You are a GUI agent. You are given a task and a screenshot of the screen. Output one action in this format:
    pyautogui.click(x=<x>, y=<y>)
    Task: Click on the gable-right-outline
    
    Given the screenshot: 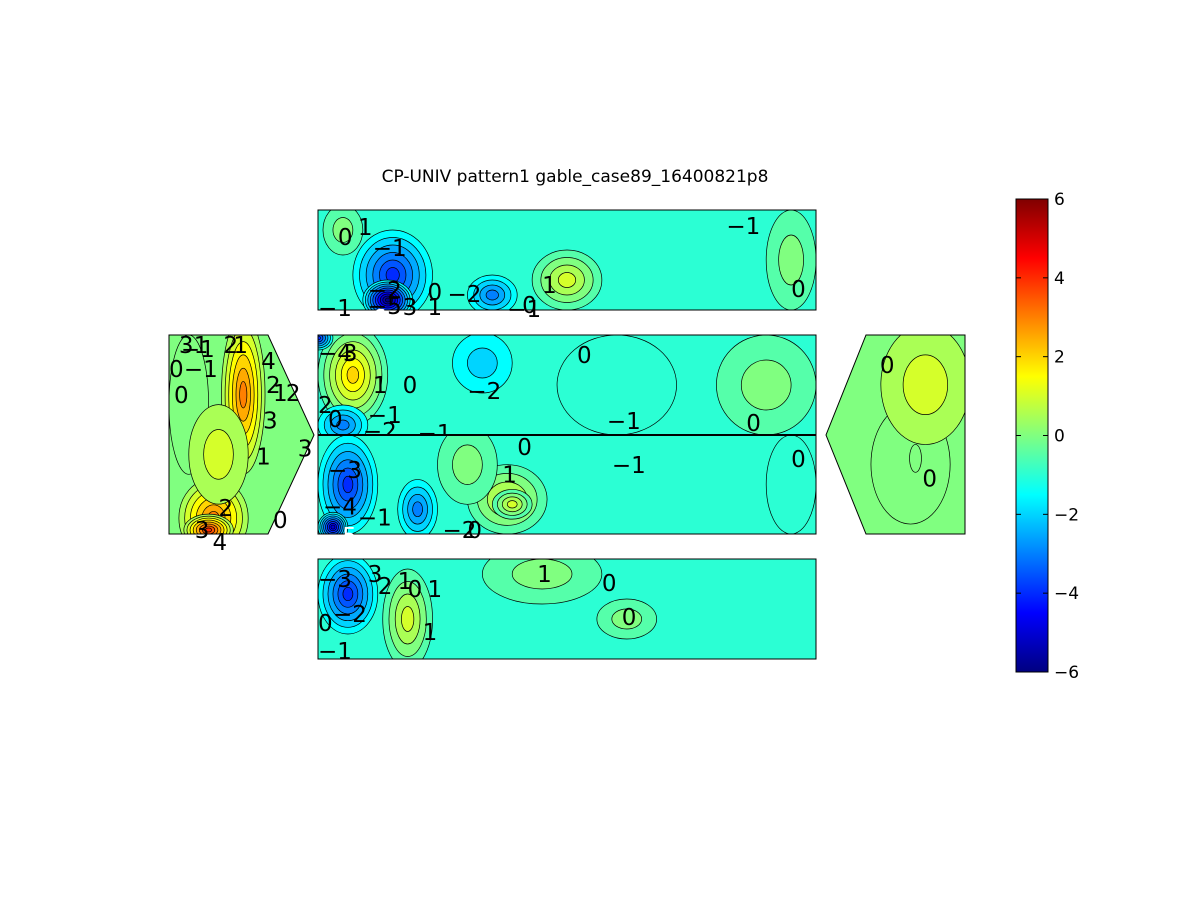 What is the action you would take?
    pyautogui.click(x=895, y=434)
    